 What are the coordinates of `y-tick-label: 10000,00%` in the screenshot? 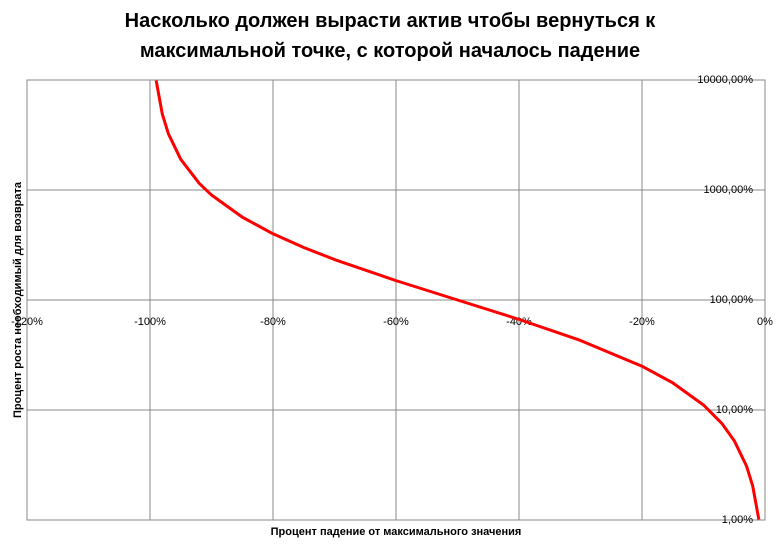 It's located at (725, 80).